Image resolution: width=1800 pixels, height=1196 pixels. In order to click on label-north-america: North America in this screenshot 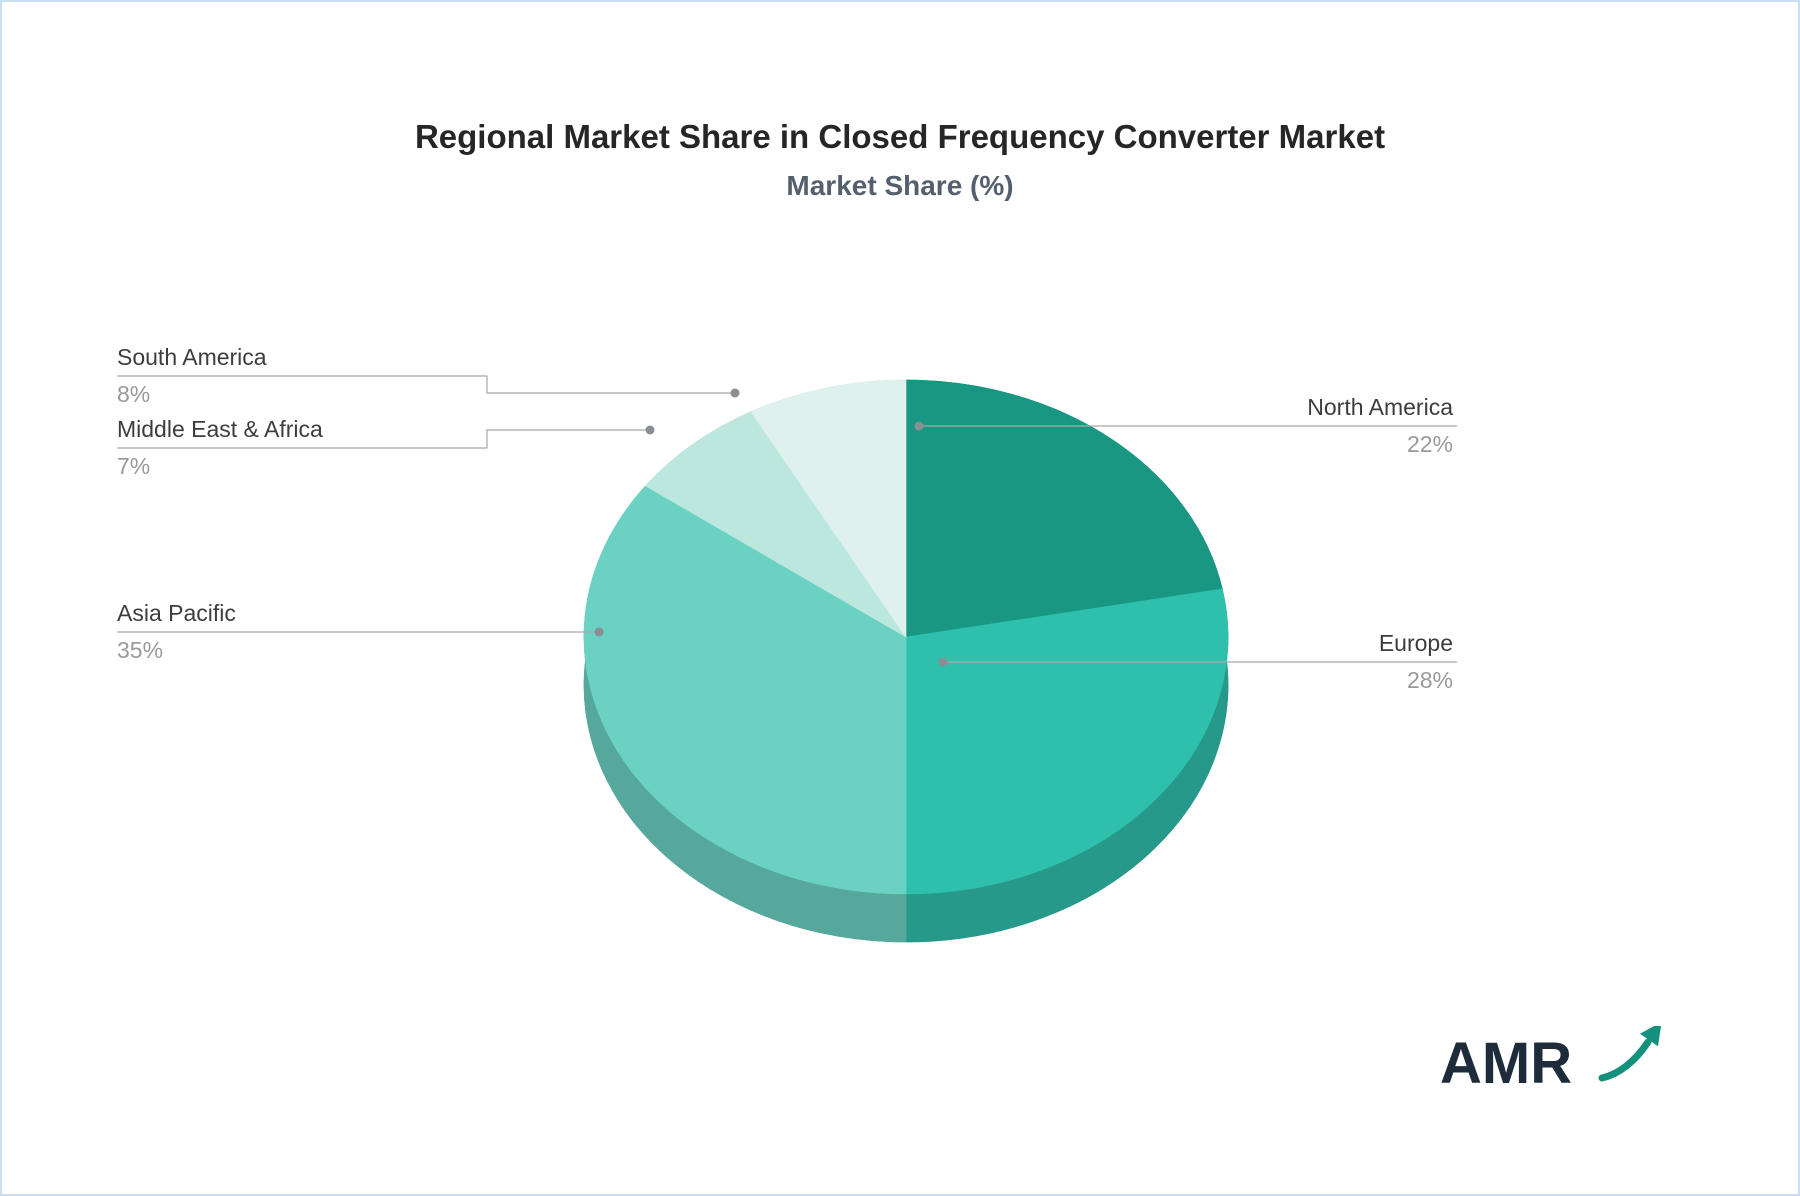, I will do `click(1380, 407)`.